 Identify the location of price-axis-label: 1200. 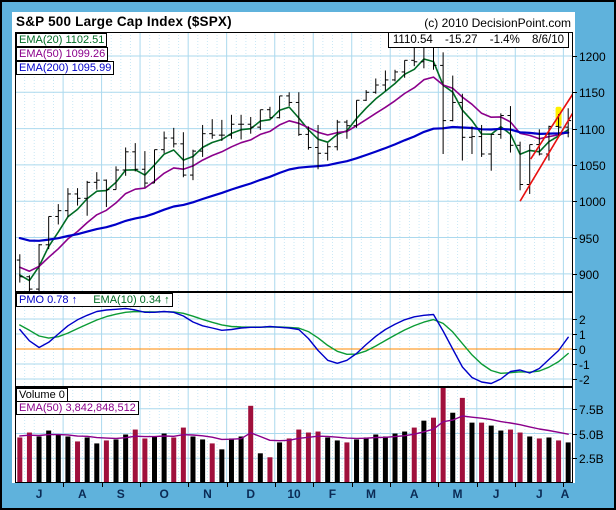
(592, 56).